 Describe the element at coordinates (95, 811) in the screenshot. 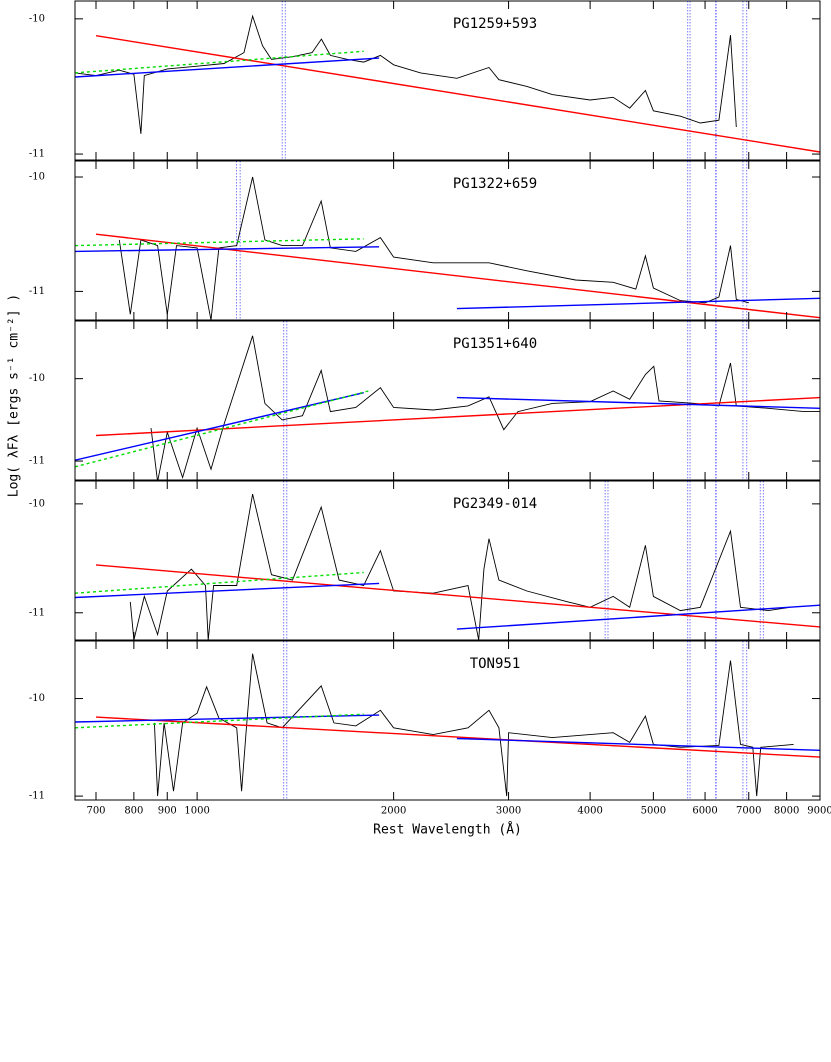

I see `x-tick-label: 700` at that location.